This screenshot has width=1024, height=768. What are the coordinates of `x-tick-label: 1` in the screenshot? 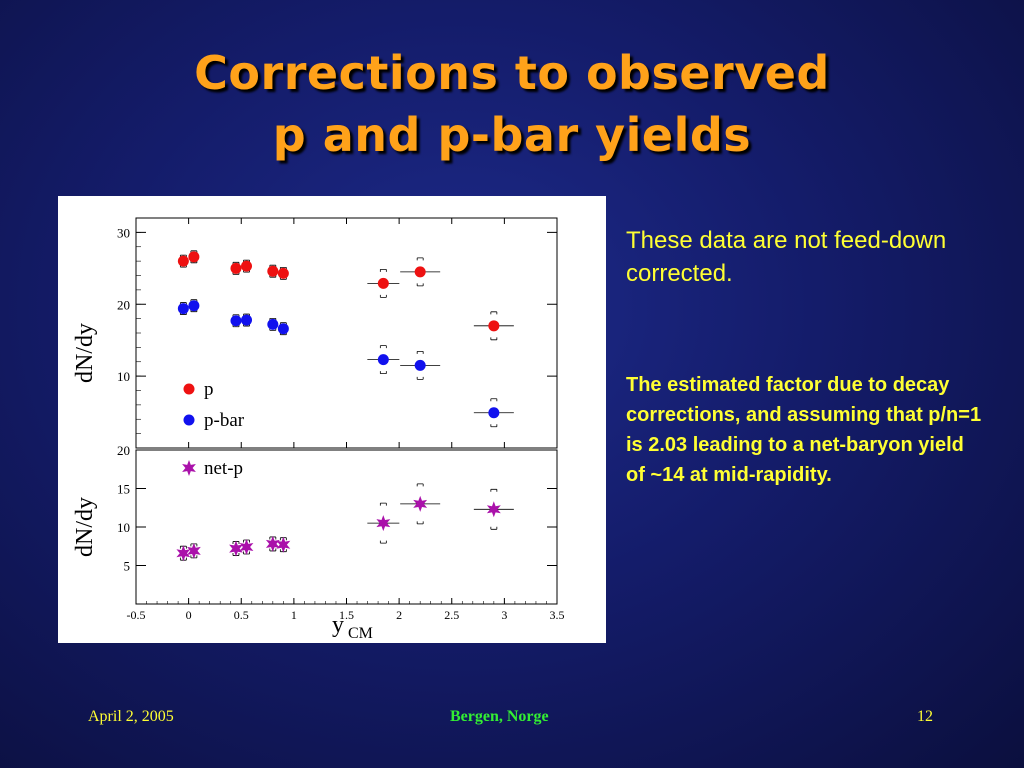 It's located at (294, 615).